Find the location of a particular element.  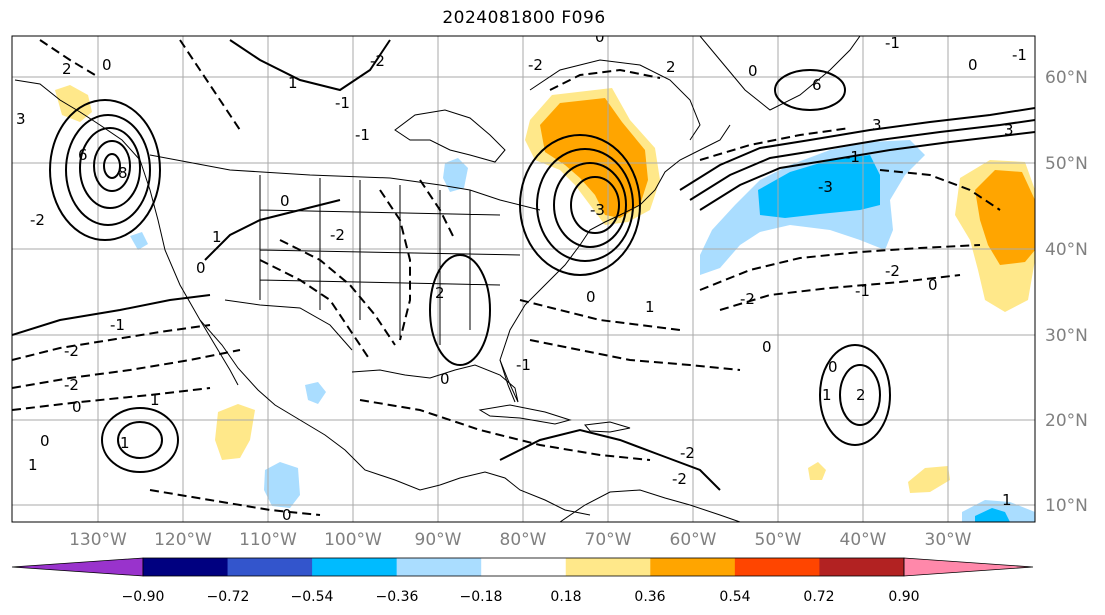

lon-label: 30°W is located at coordinates (948, 540).